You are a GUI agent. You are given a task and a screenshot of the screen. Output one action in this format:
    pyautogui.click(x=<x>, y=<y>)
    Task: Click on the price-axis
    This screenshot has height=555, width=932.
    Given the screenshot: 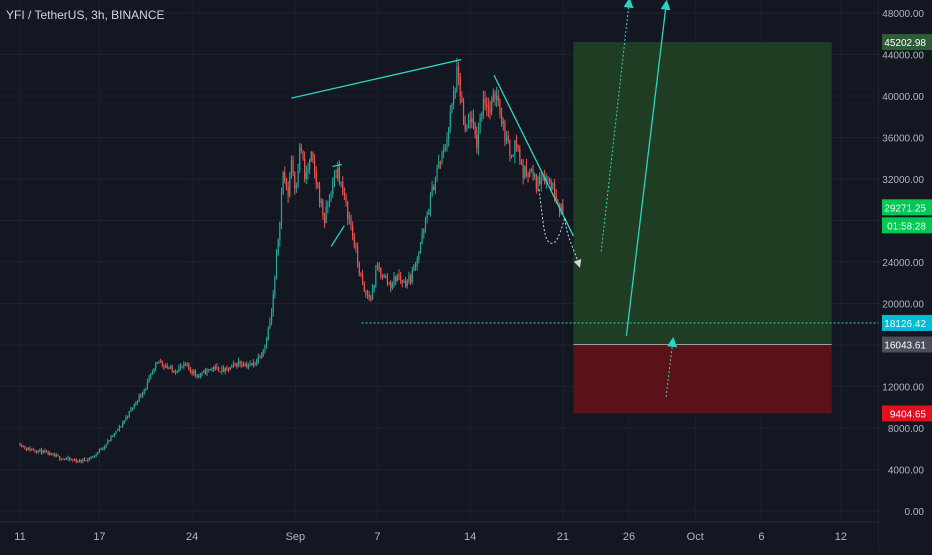 What is the action you would take?
    pyautogui.click(x=905, y=275)
    